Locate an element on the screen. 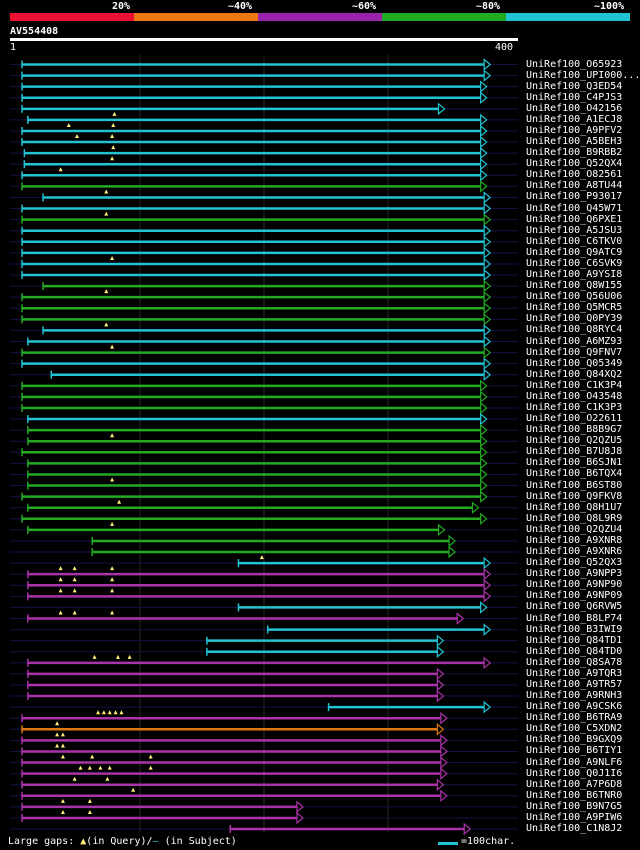 The image size is (640, 850). gaps-query-text: (in Query)/ is located at coordinates (119, 841).